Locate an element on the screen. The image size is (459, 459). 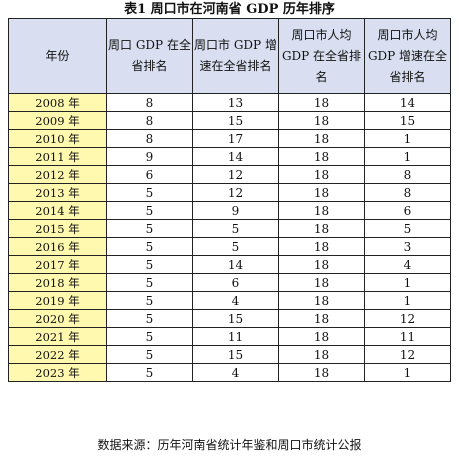
gdp-growth-rank-cell: 17 is located at coordinates (235, 138).